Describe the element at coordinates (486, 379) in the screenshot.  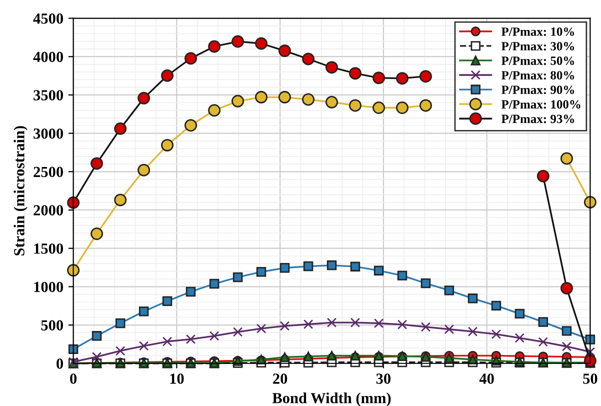
I see `x-tick-label: 40` at that location.